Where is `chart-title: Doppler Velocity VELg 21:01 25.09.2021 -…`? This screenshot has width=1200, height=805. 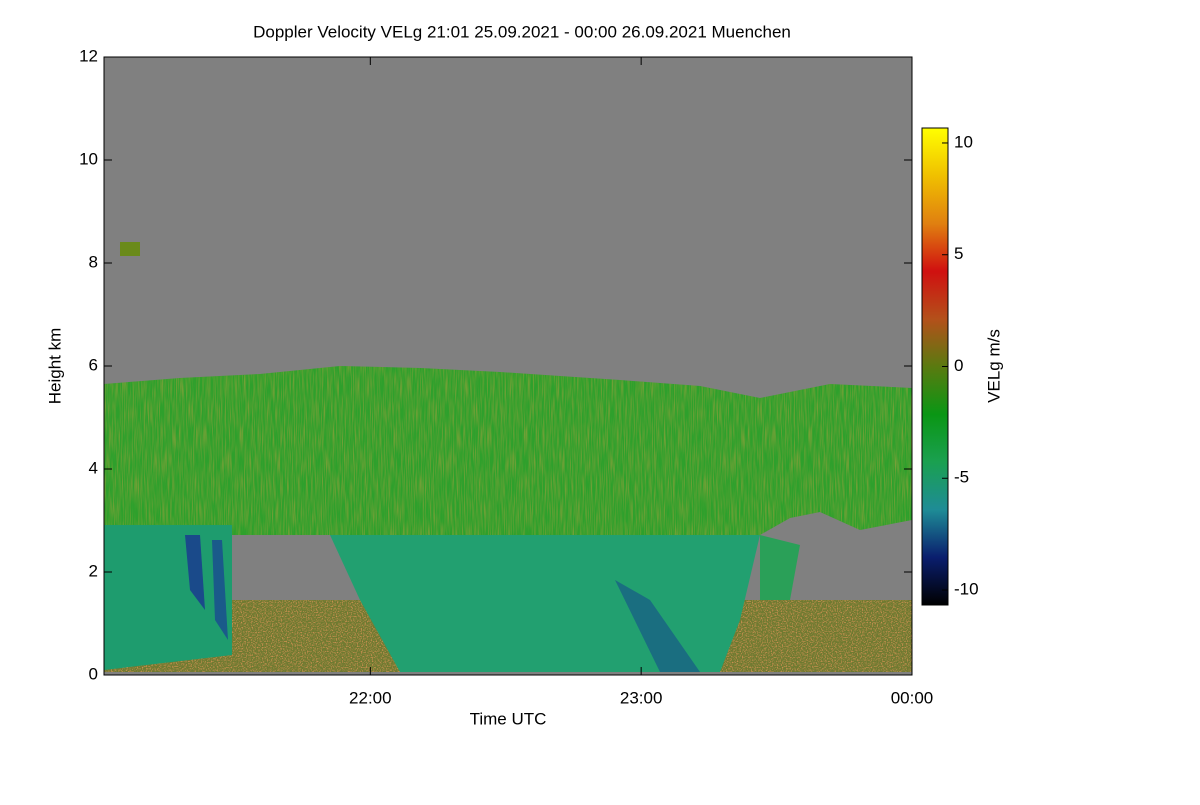
chart-title: Doppler Velocity VELg 21:01 25.09.2021 -… is located at coordinates (522, 31).